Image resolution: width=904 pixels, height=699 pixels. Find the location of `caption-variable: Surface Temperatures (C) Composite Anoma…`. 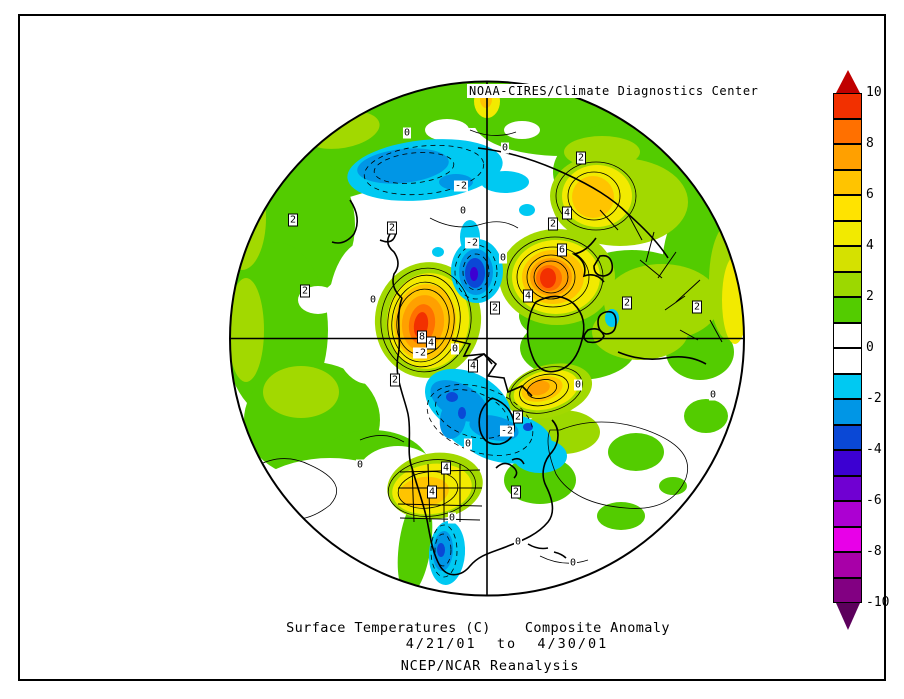

caption-variable: Surface Temperatures (C) Composite Anoma… is located at coordinates (478, 628).